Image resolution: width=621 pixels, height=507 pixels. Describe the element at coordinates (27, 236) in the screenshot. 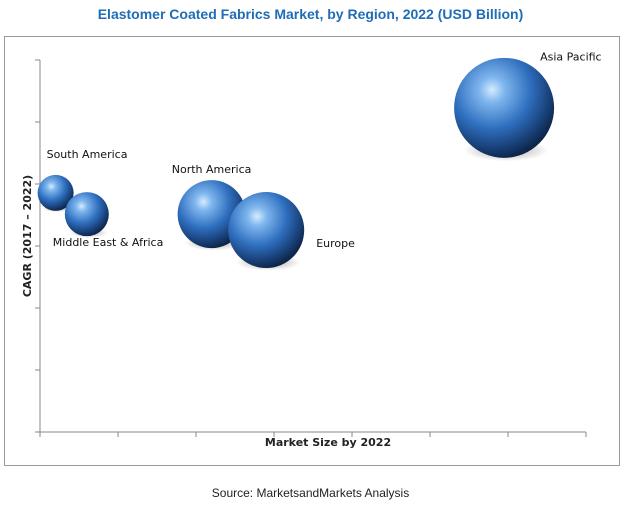

I see `y-axis-label: CAGR (2017 – 2022)` at that location.